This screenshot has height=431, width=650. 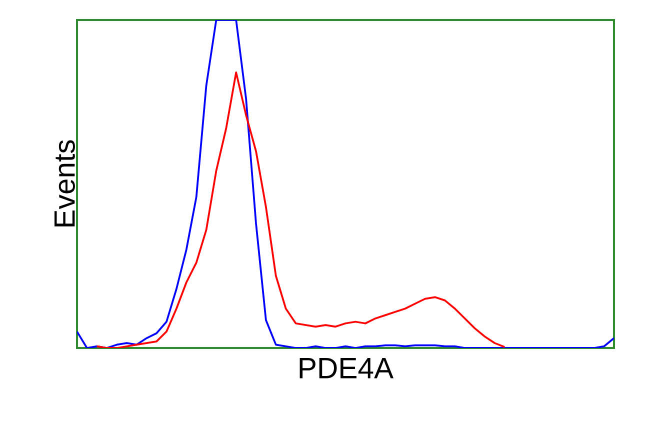 I want to click on x-axis-title: PDE4A, so click(x=347, y=368).